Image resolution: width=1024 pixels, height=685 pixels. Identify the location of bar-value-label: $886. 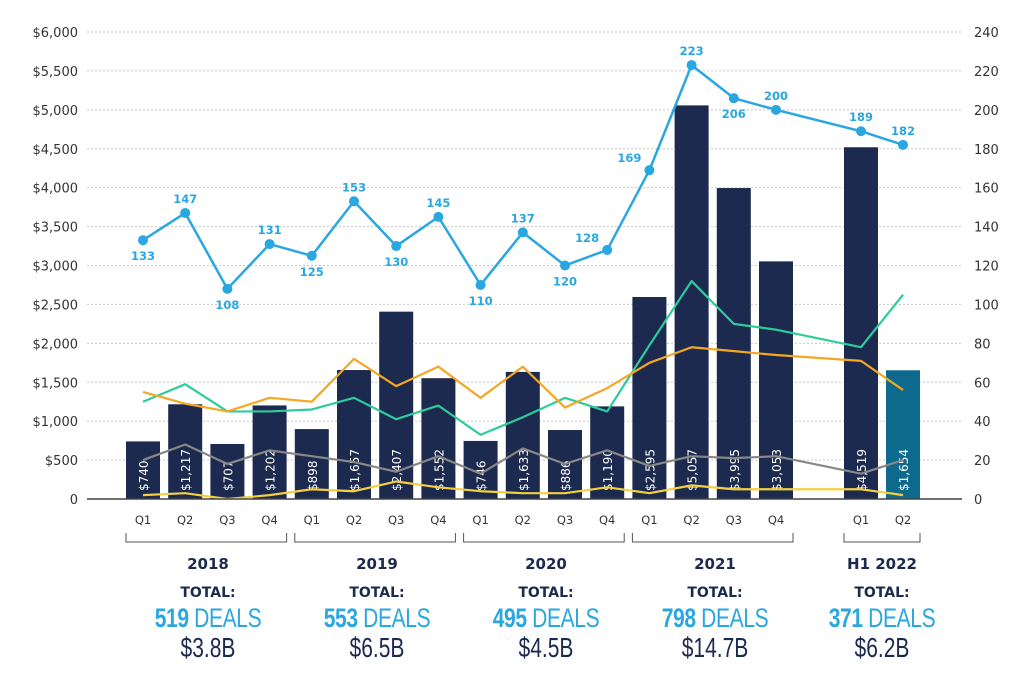
(566, 475).